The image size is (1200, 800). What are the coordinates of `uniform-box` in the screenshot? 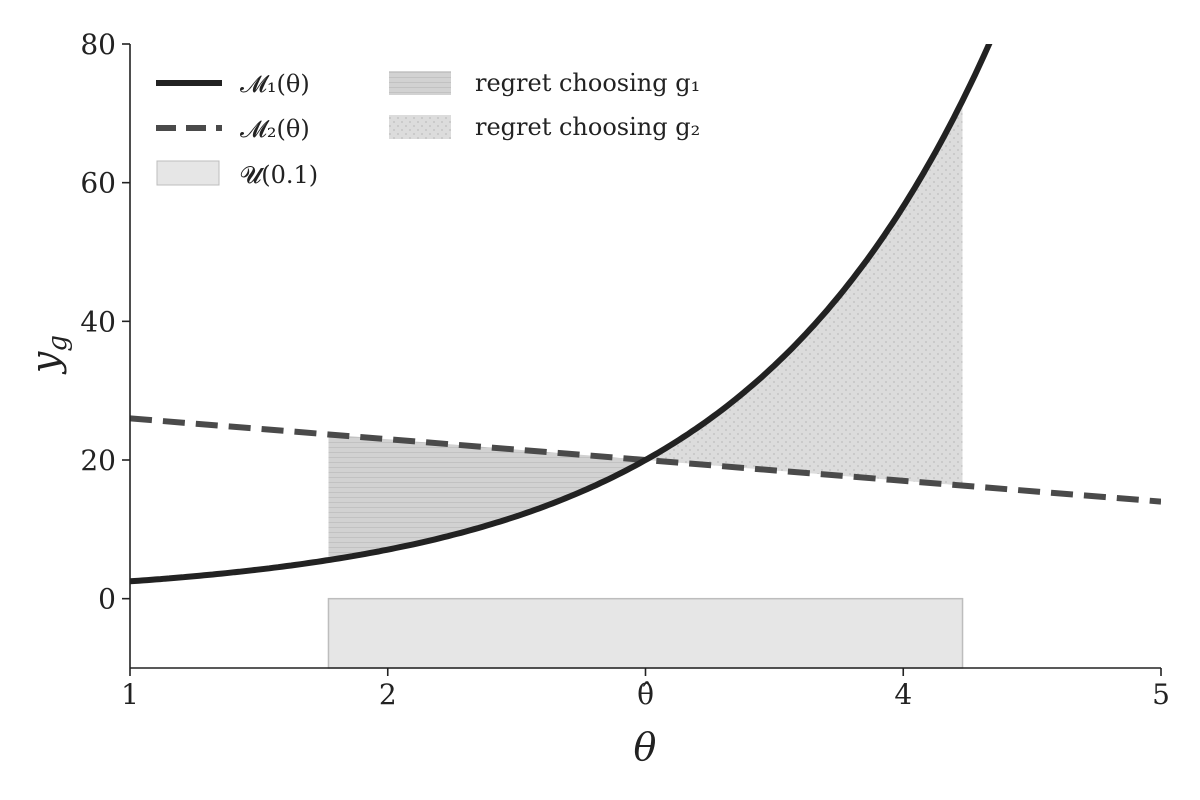 It's located at (645, 633).